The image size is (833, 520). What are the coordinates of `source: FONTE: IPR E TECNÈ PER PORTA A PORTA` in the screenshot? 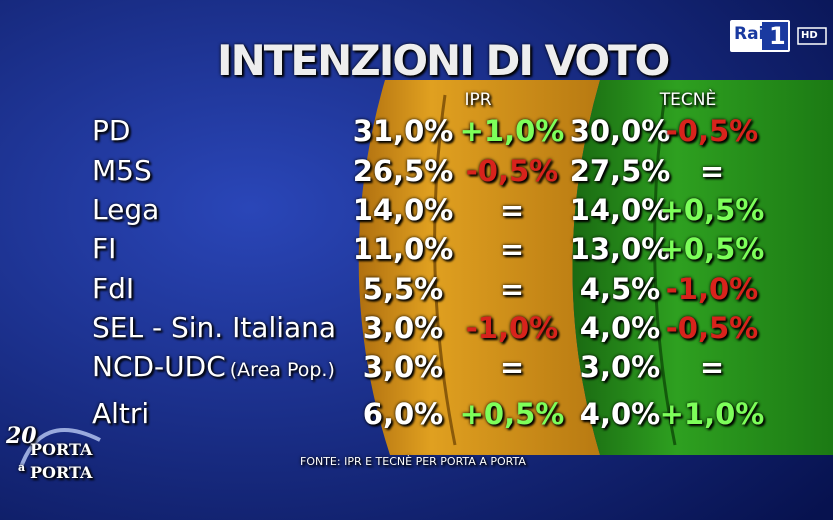 It's located at (413, 461).